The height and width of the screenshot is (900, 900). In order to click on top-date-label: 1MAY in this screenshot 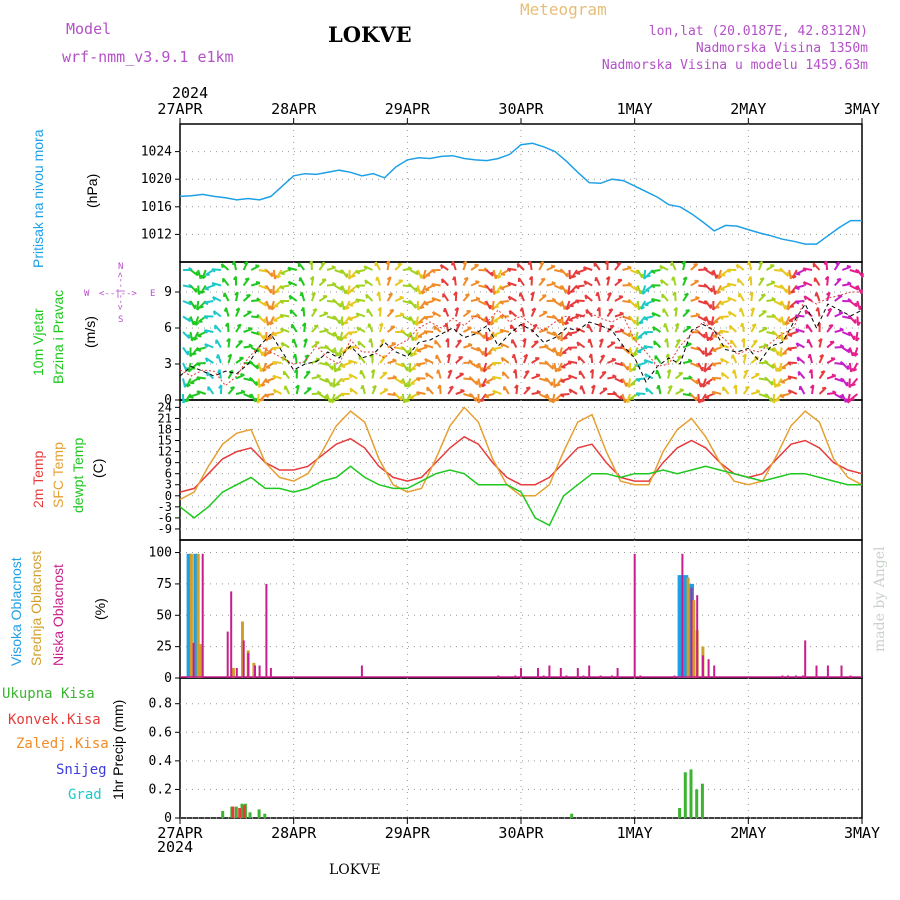, I will do `click(635, 109)`.